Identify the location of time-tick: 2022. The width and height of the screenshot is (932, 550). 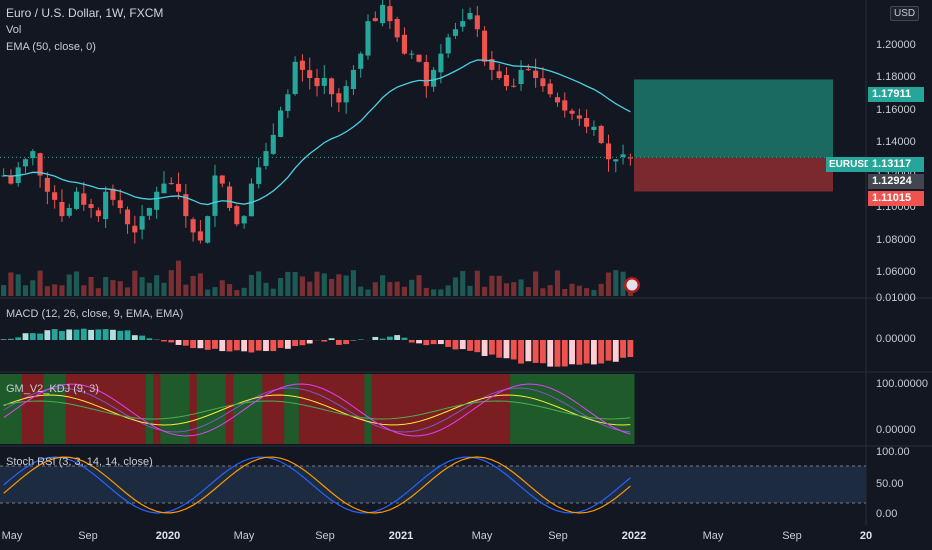
(634, 536).